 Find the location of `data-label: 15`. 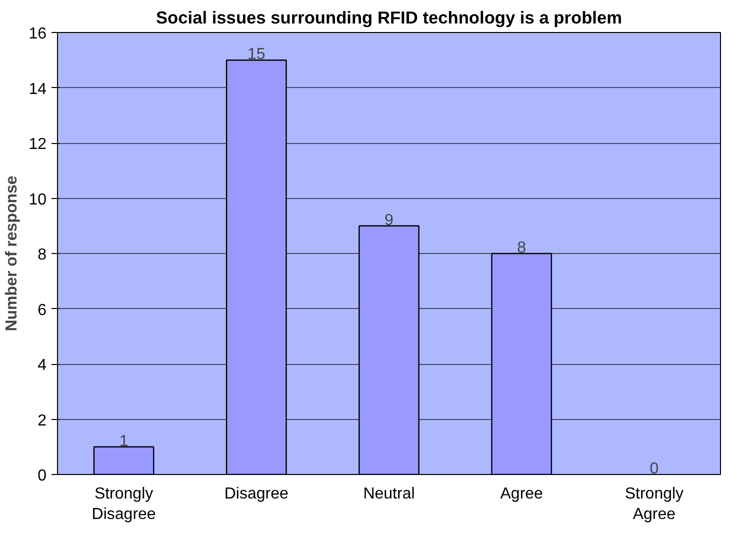

data-label: 15 is located at coordinates (257, 55).